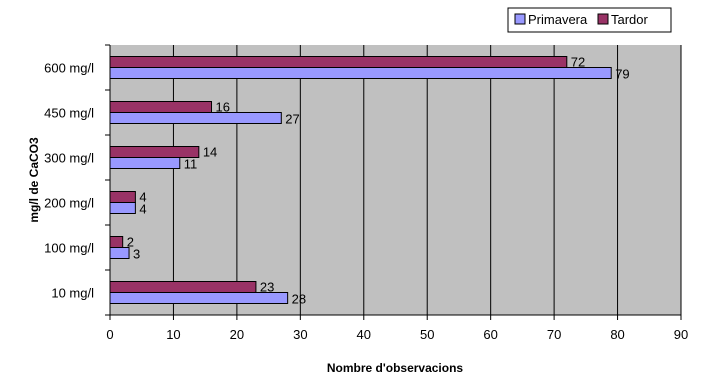  I want to click on x-tick-label: 90, so click(681, 334).